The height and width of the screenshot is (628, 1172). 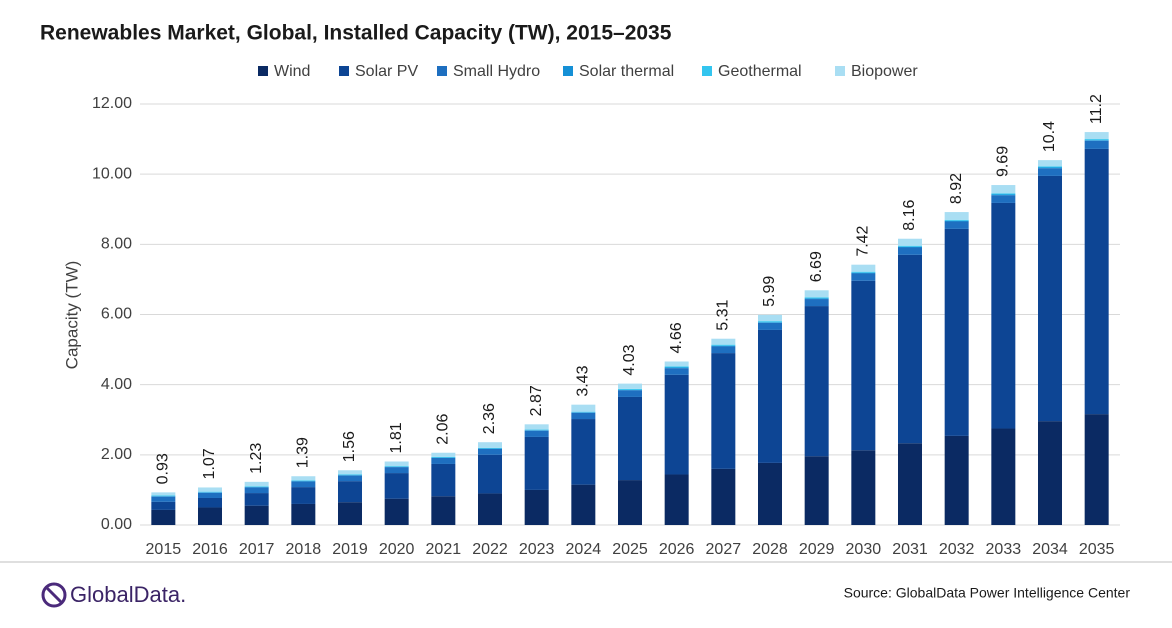 I want to click on total-label: 1.39, so click(x=303, y=452).